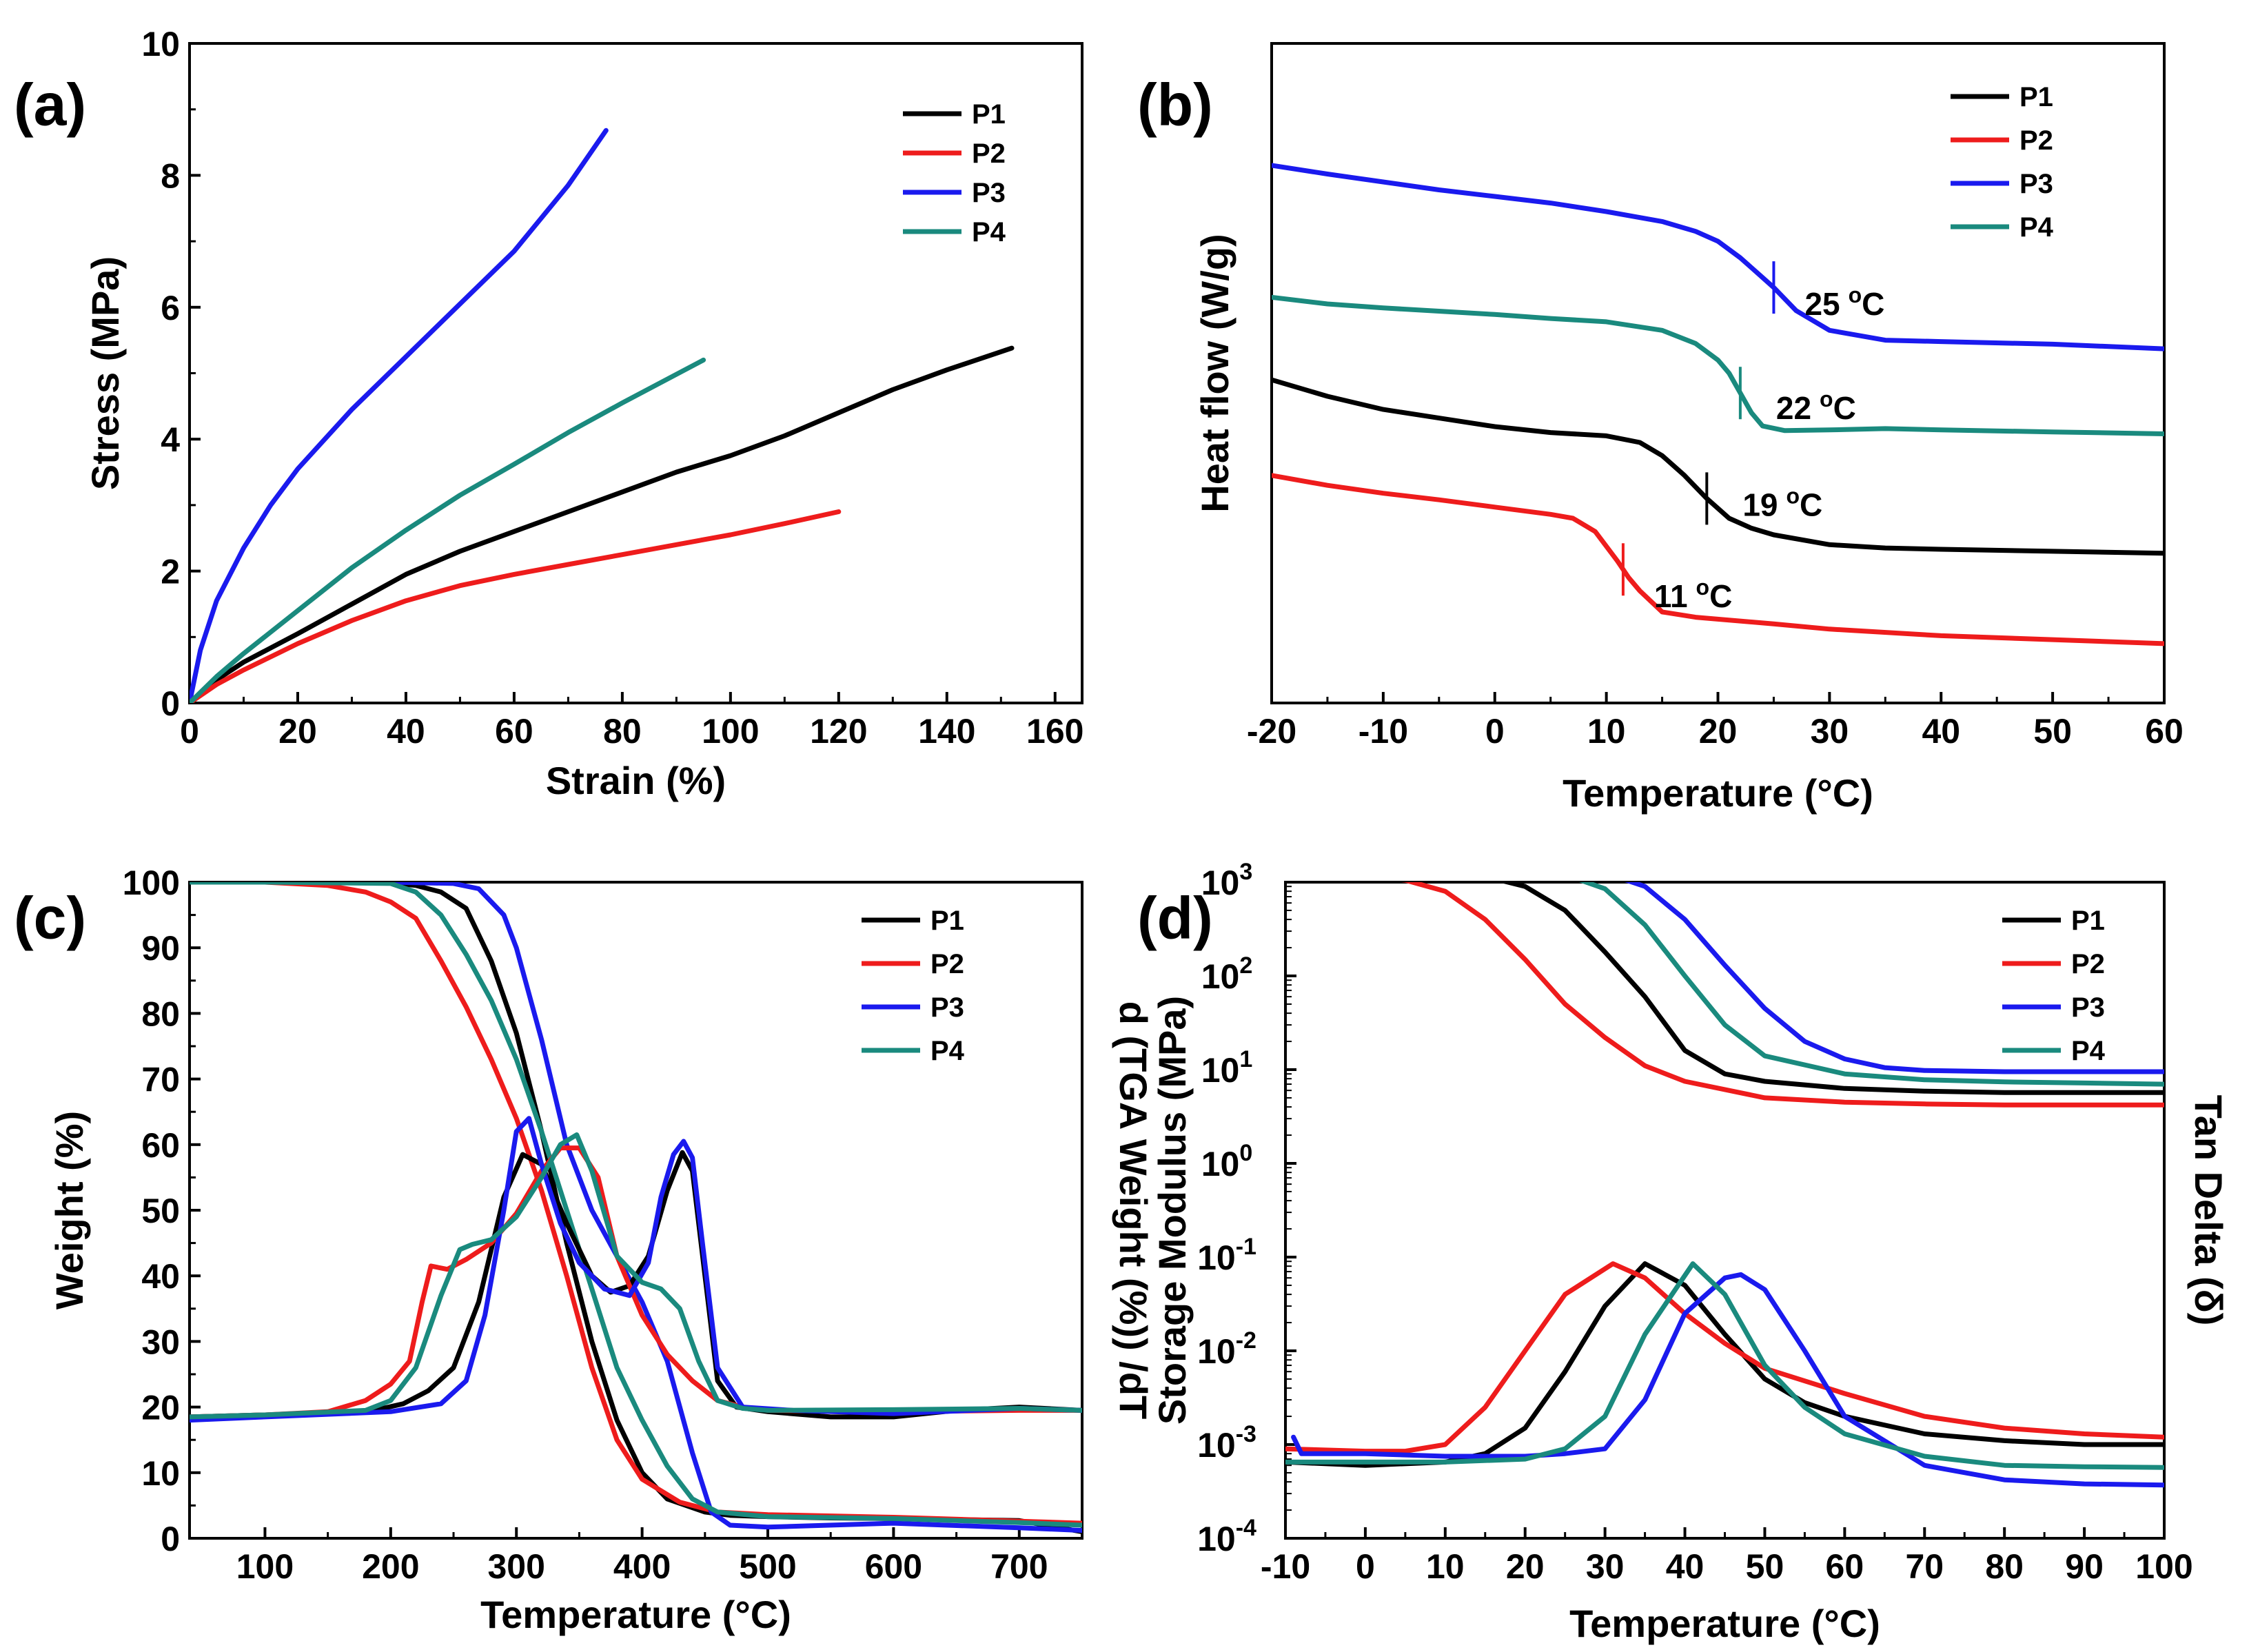 This screenshot has width=2249, height=1652. I want to click on x-tick-label: 160, so click(1055, 732).